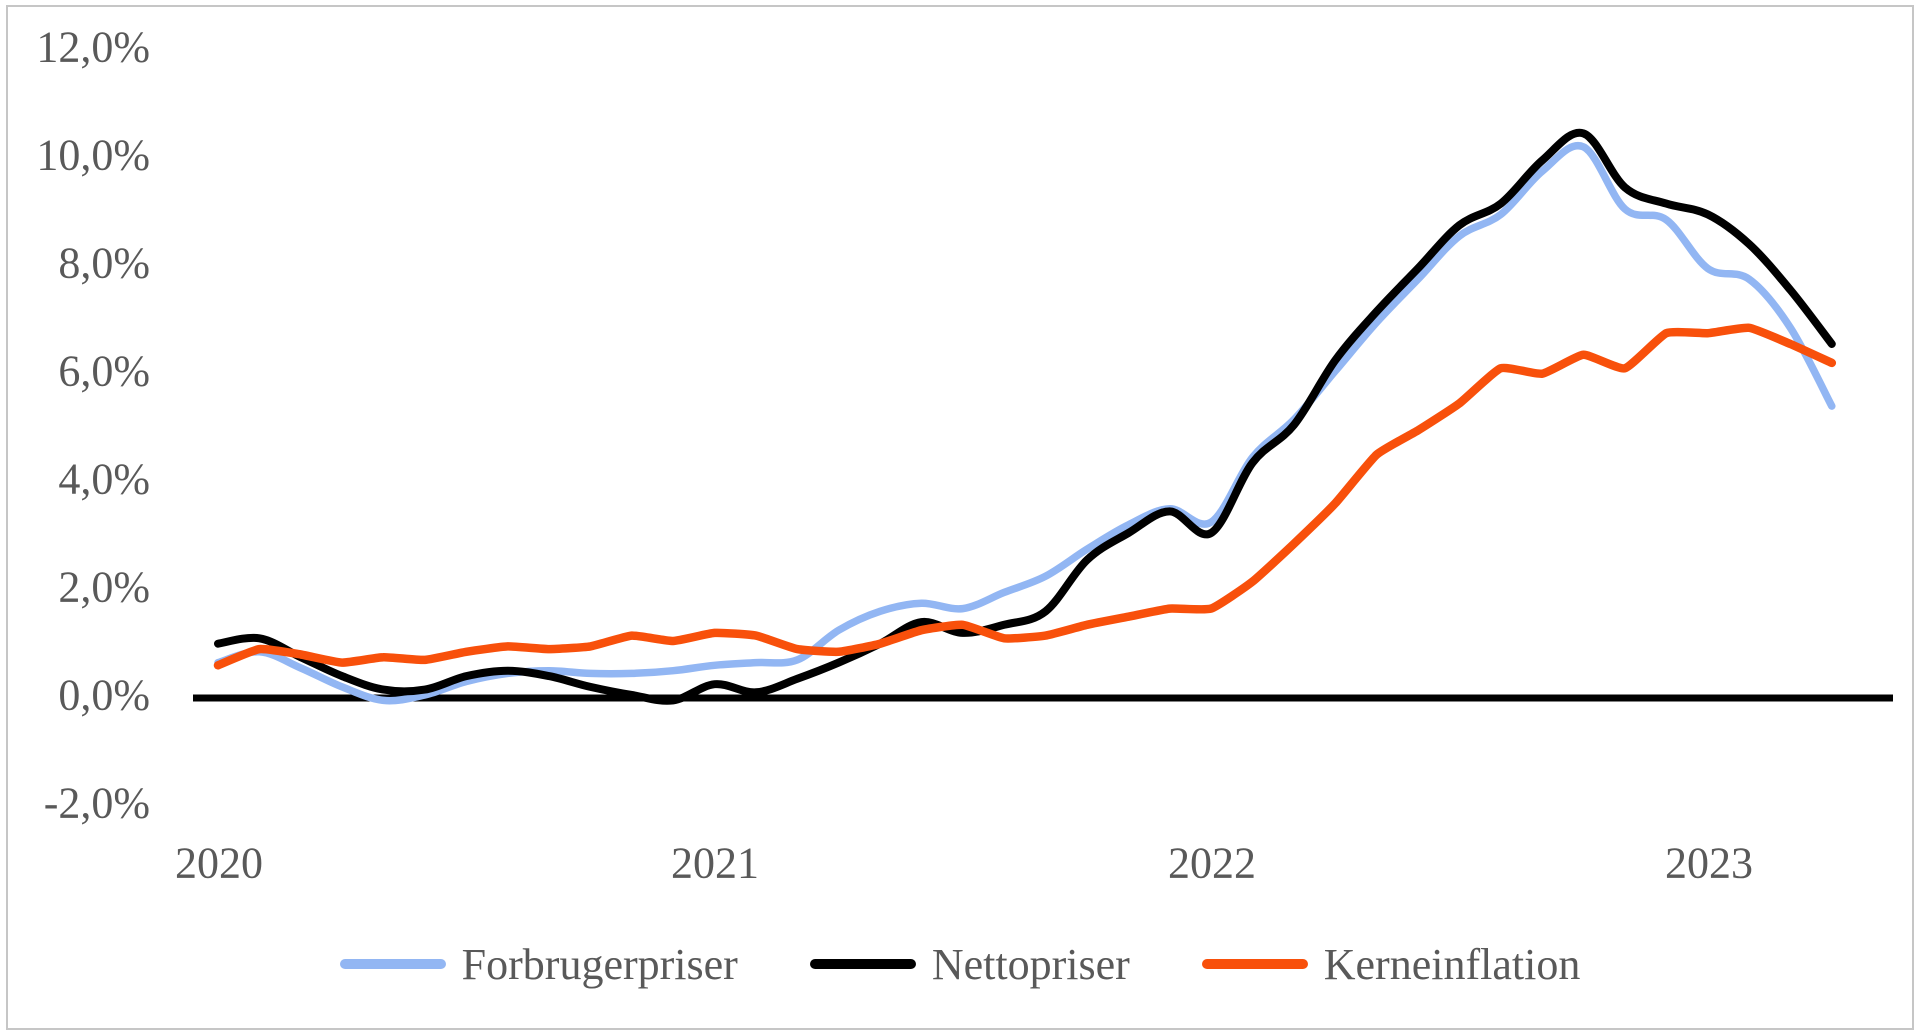 The width and height of the screenshot is (1920, 1036). Describe the element at coordinates (599, 964) in the screenshot. I see `legend-label-forbrugerpriser: Forbrugerpriser` at that location.